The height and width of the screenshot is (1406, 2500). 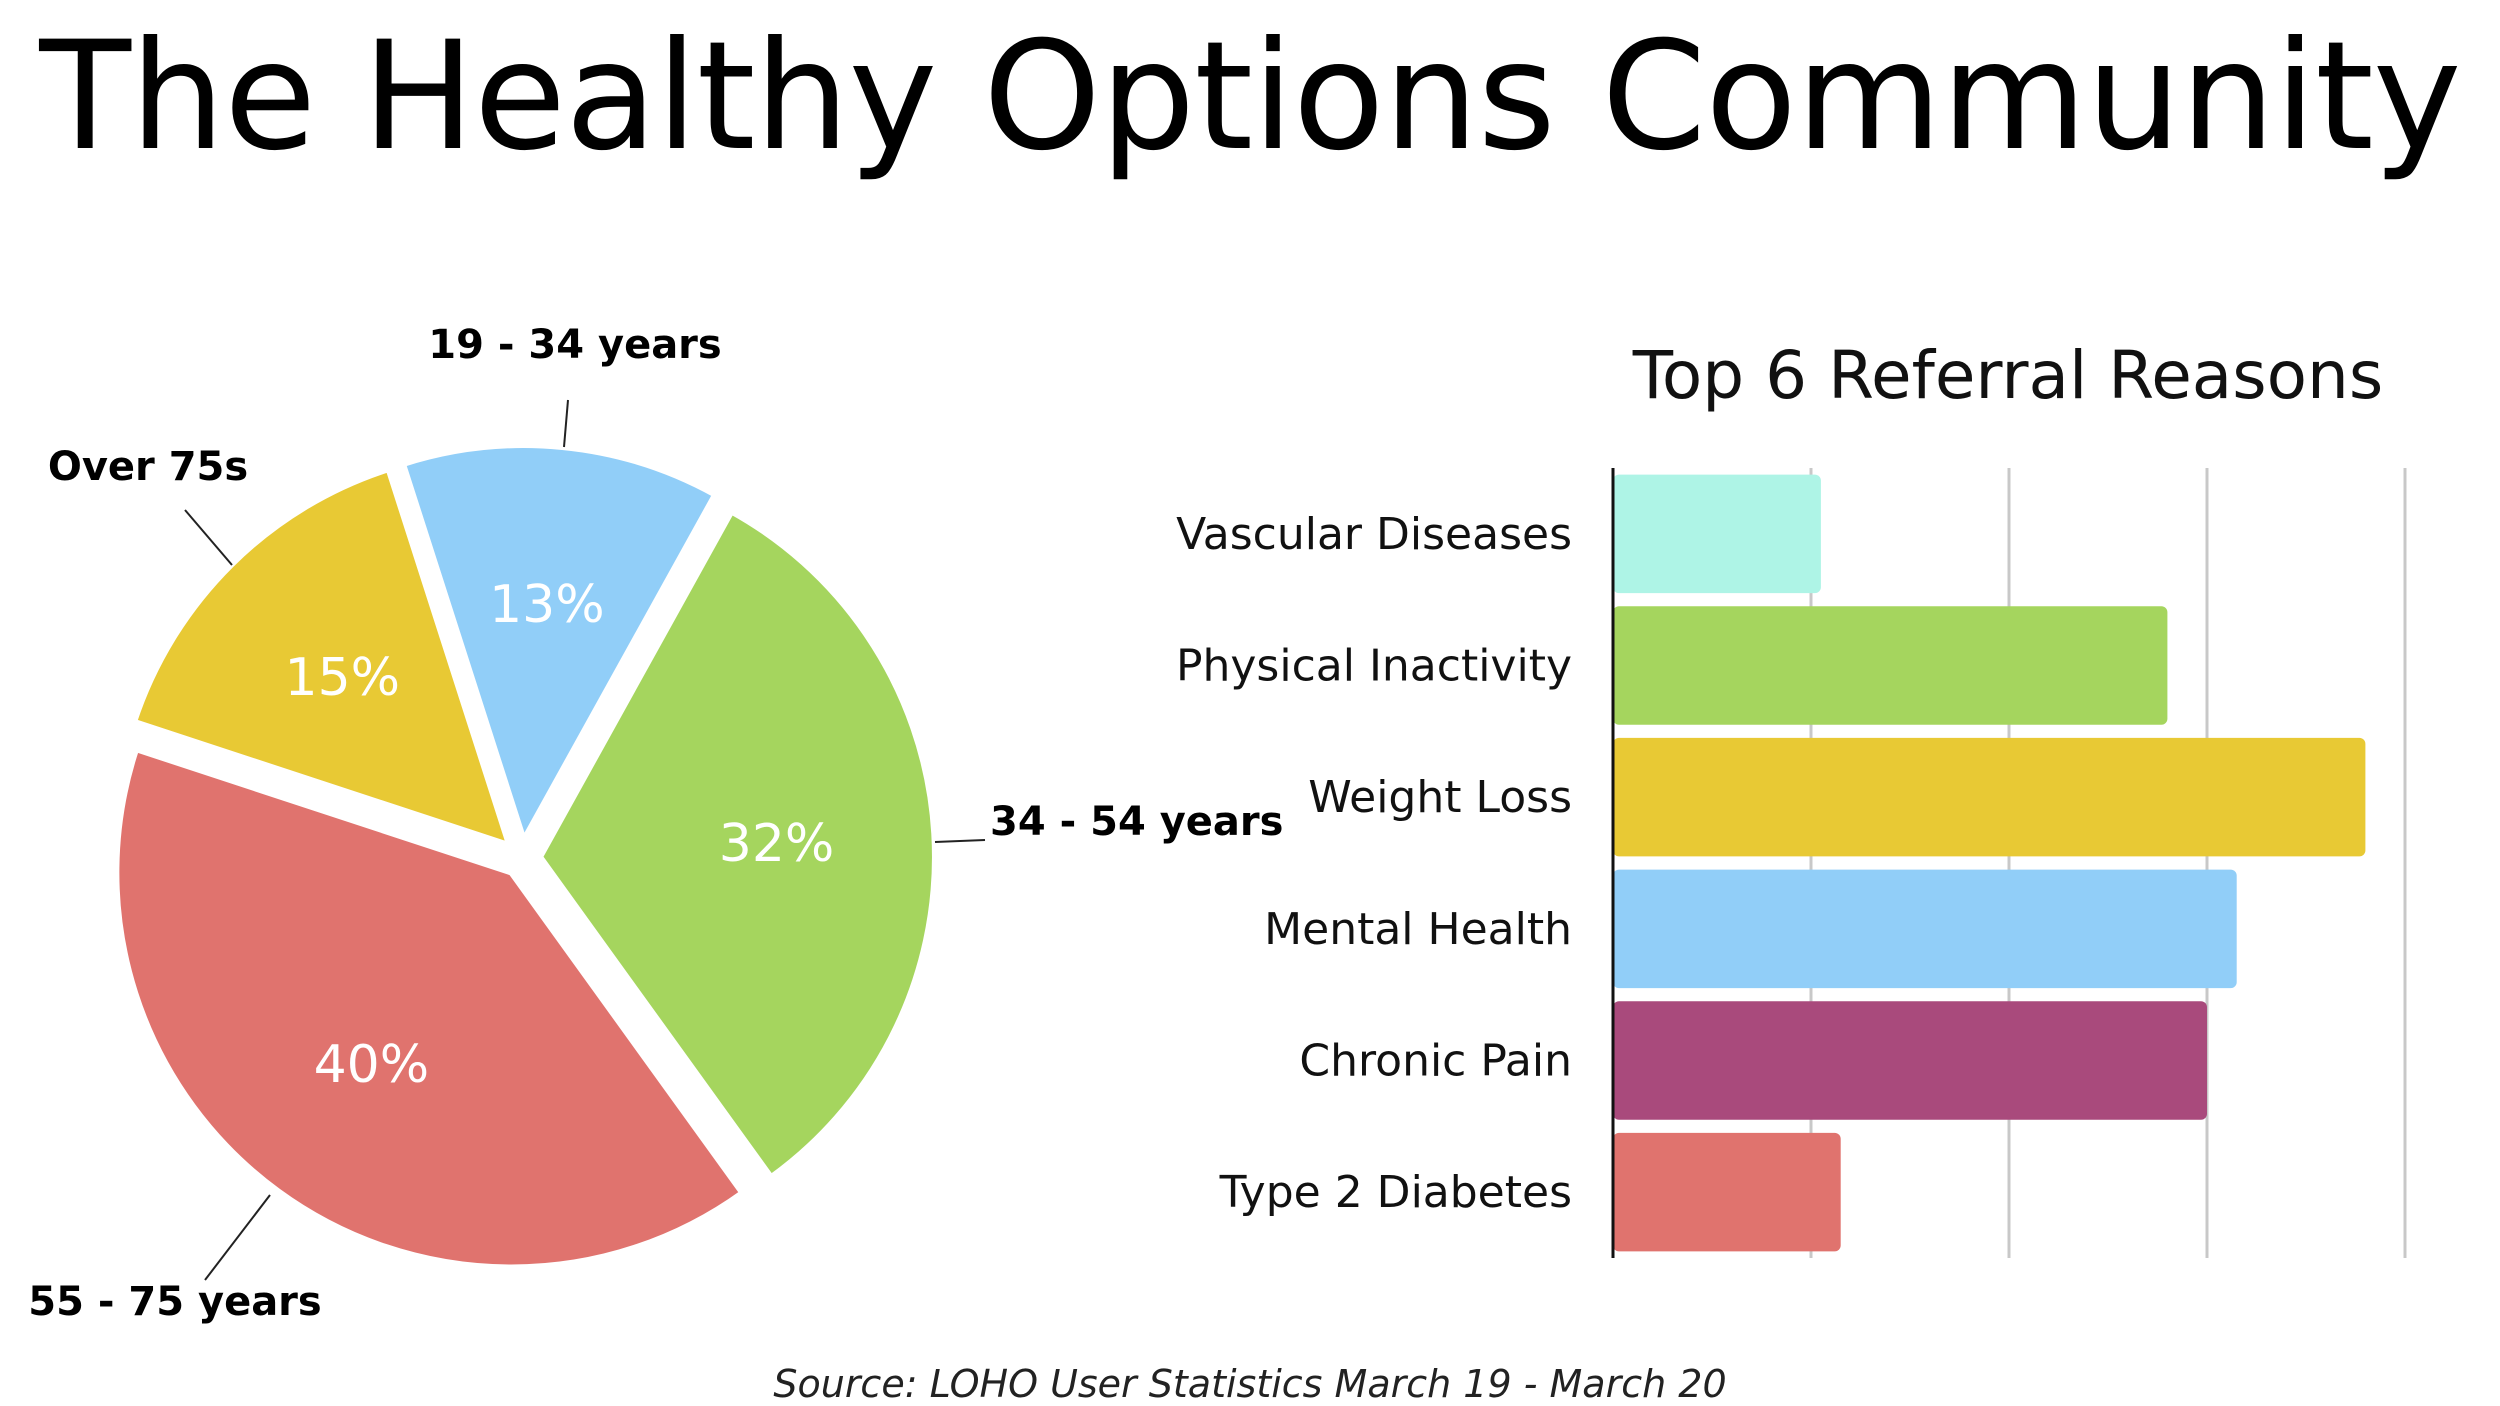 What do you see at coordinates (2007, 375) in the screenshot?
I see `bar-chart-title: Top 6 Referral Reasons` at bounding box center [2007, 375].